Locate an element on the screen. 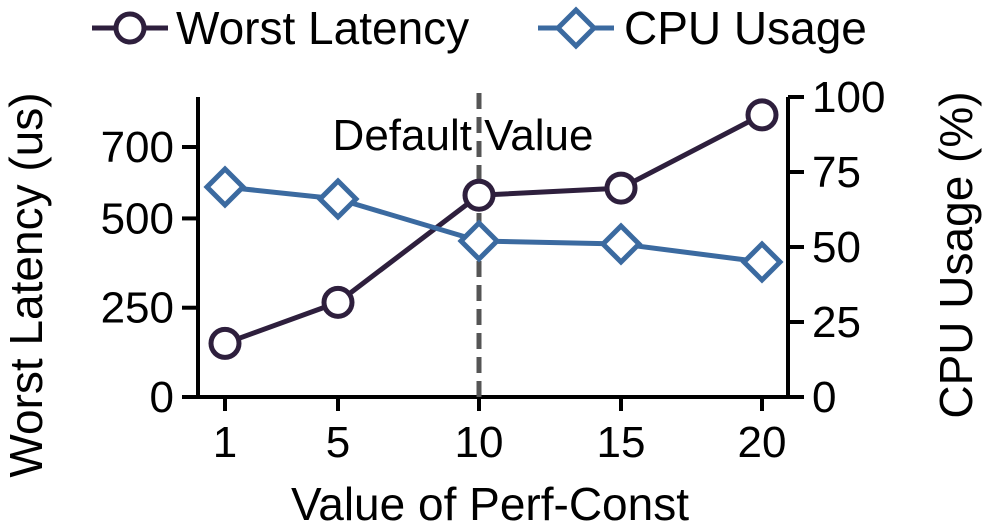  right-y-tick-label: 0 is located at coordinates (824, 397).